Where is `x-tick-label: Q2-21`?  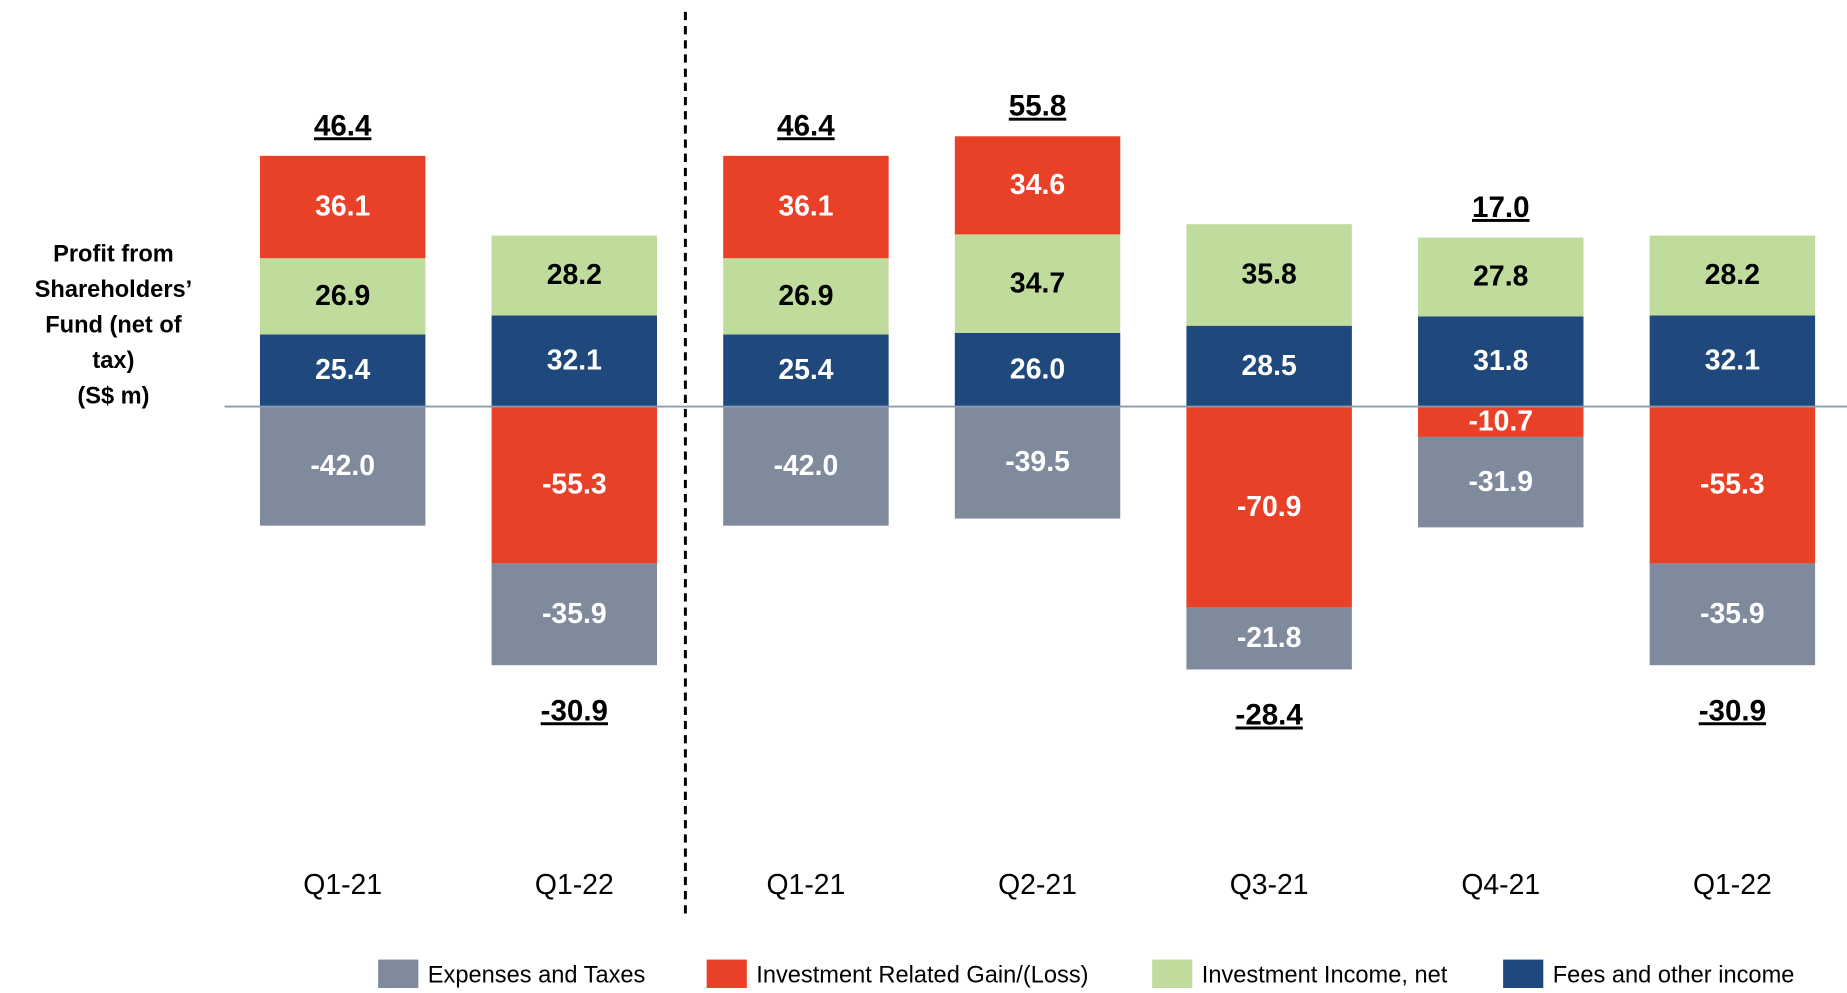
x-tick-label: Q2-21 is located at coordinates (1037, 885).